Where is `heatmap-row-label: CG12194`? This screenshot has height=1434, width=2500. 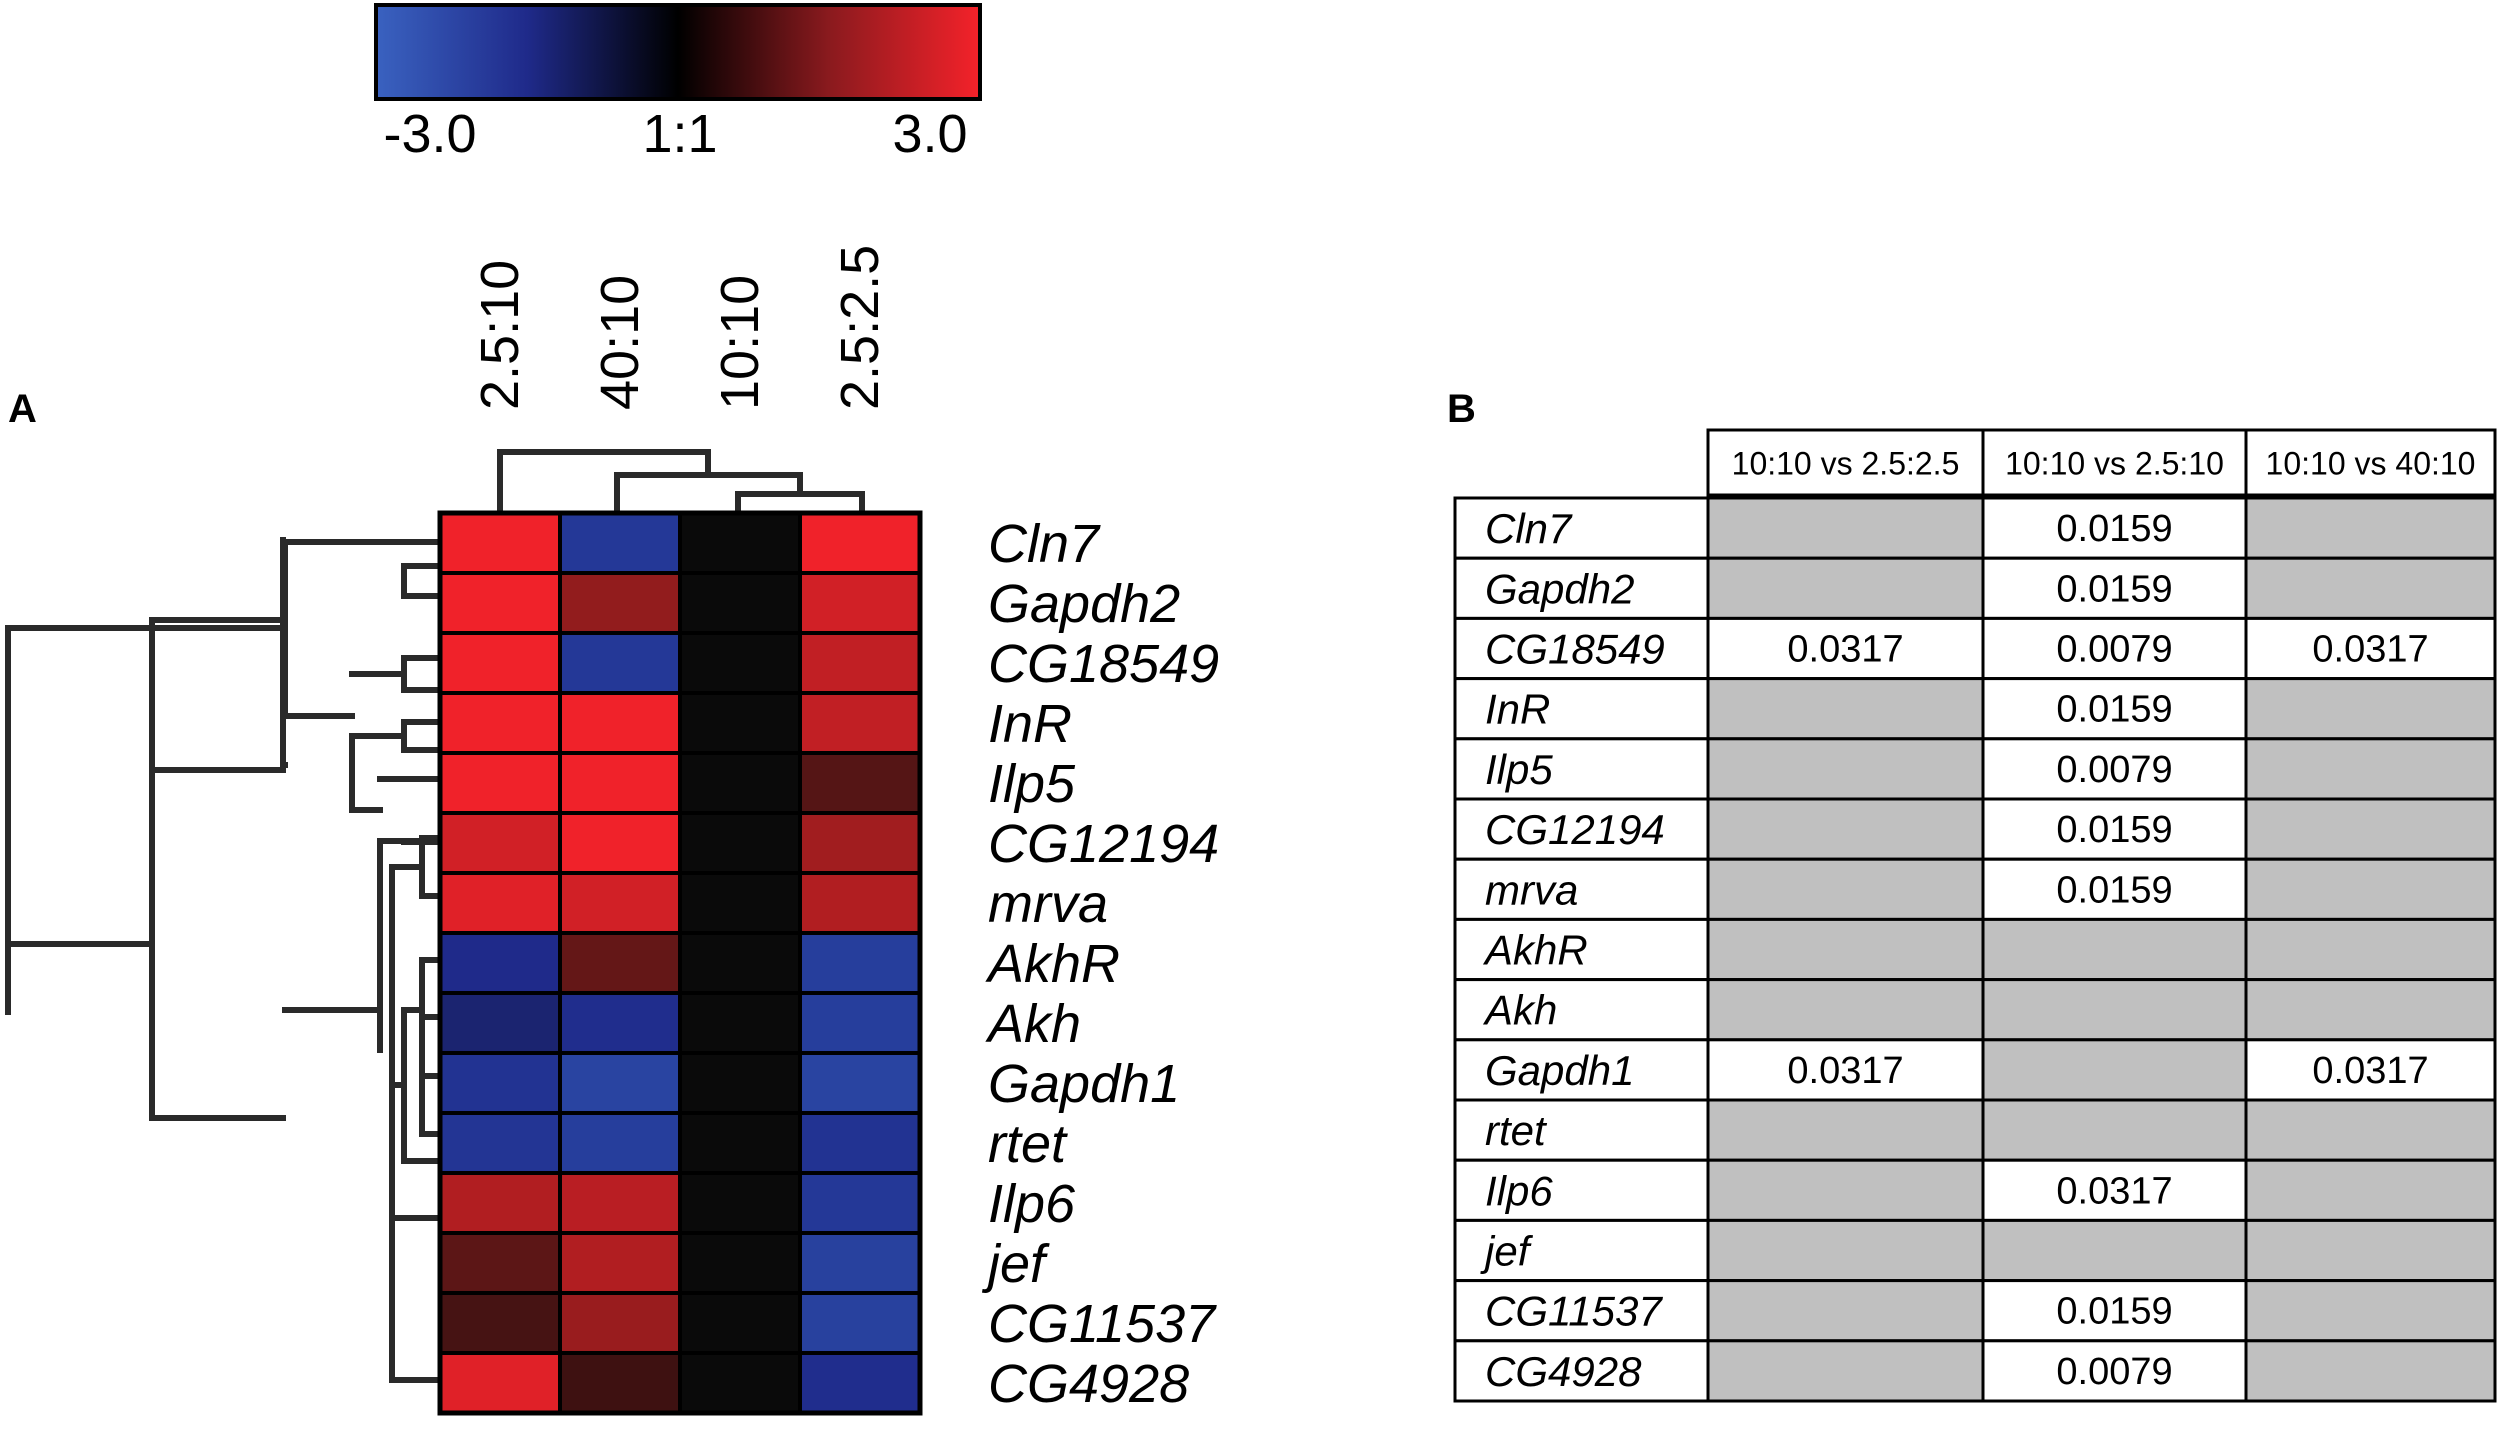 heatmap-row-label: CG12194 is located at coordinates (1103, 844).